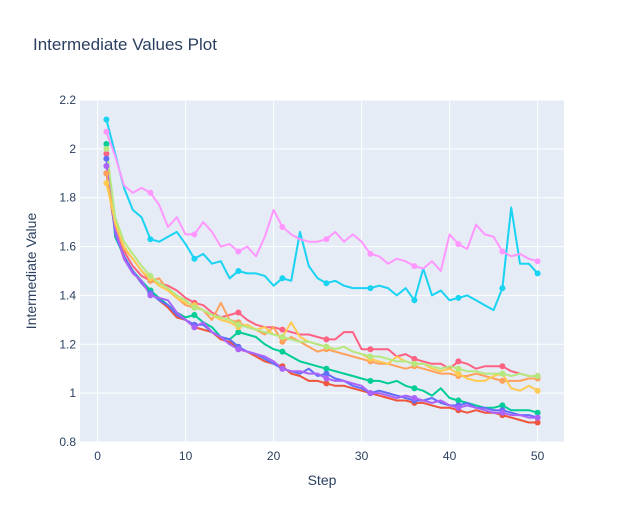  I want to click on x-tick-label: 10, so click(186, 456).